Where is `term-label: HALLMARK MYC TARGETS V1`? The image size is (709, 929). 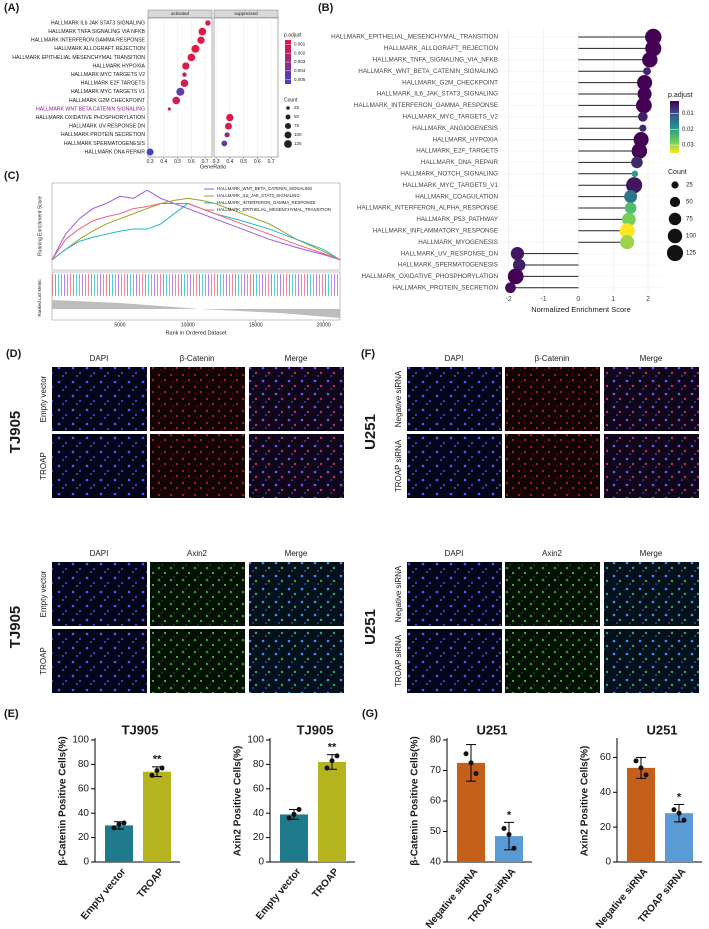 term-label: HALLMARK MYC TARGETS V1 is located at coordinates (108, 92).